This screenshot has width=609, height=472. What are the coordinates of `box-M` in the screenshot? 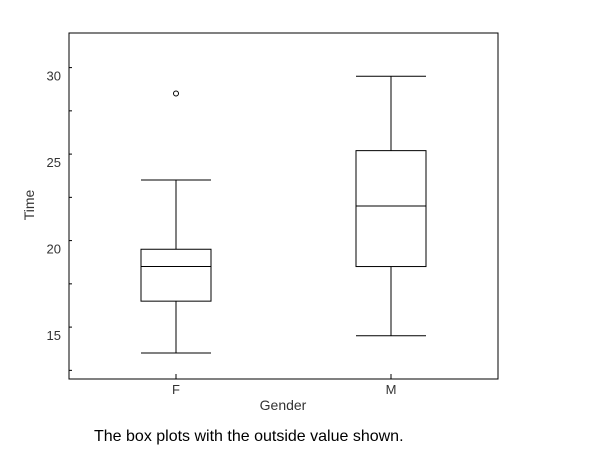 It's located at (391, 206).